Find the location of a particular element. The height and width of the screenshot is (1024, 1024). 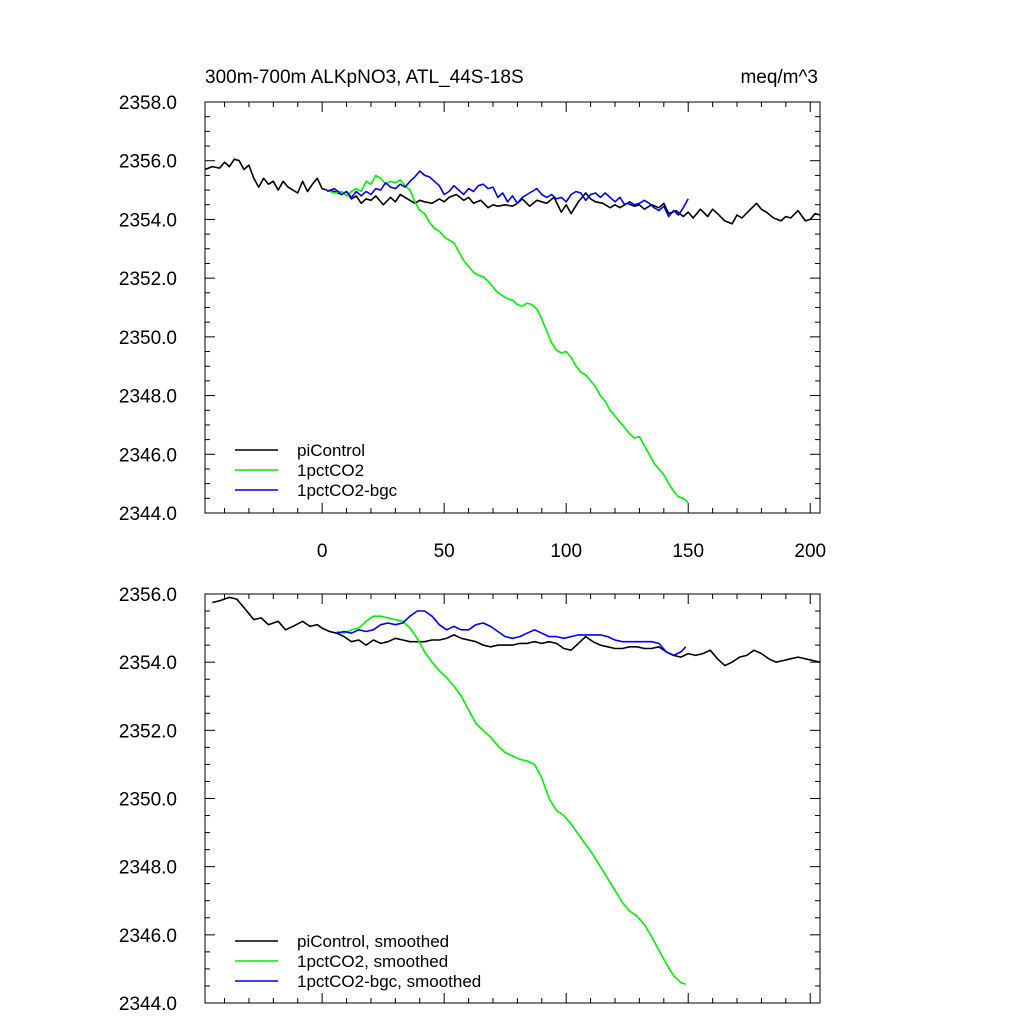

legend-label-1pctco2-bgc: 1pctCO2-bgc is located at coordinates (347, 490).